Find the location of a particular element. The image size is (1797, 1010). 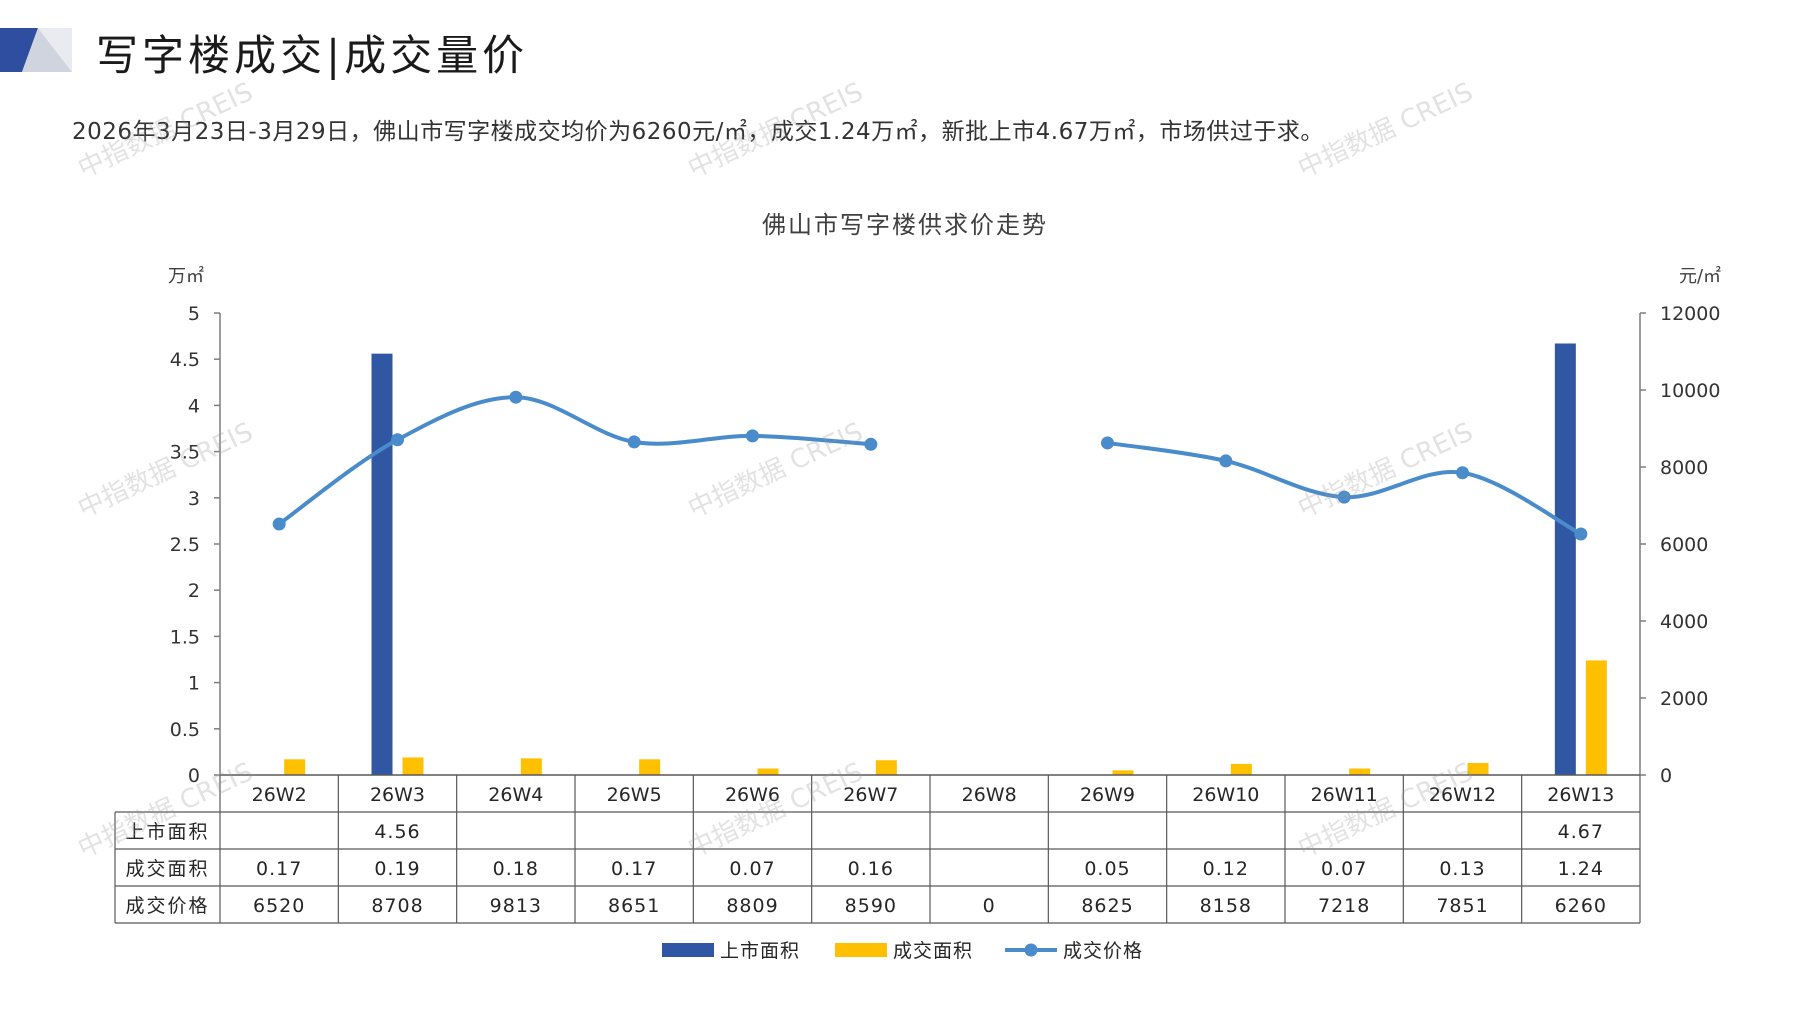

table-cell: 0.13 is located at coordinates (1462, 869).